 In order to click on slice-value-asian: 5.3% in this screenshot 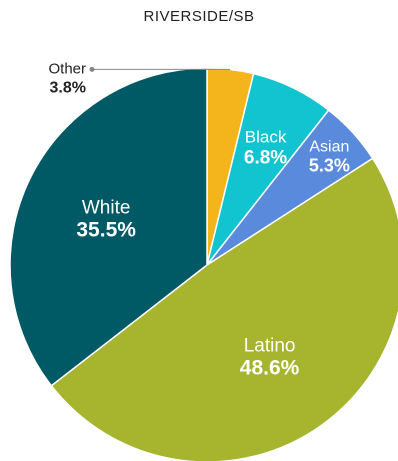, I will do `click(329, 166)`.